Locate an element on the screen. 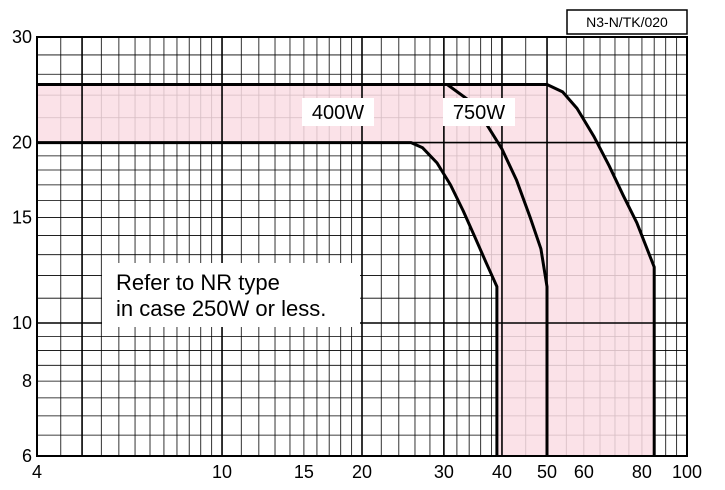 This screenshot has width=725, height=490. x-tick-label: 80 is located at coordinates (642, 472).